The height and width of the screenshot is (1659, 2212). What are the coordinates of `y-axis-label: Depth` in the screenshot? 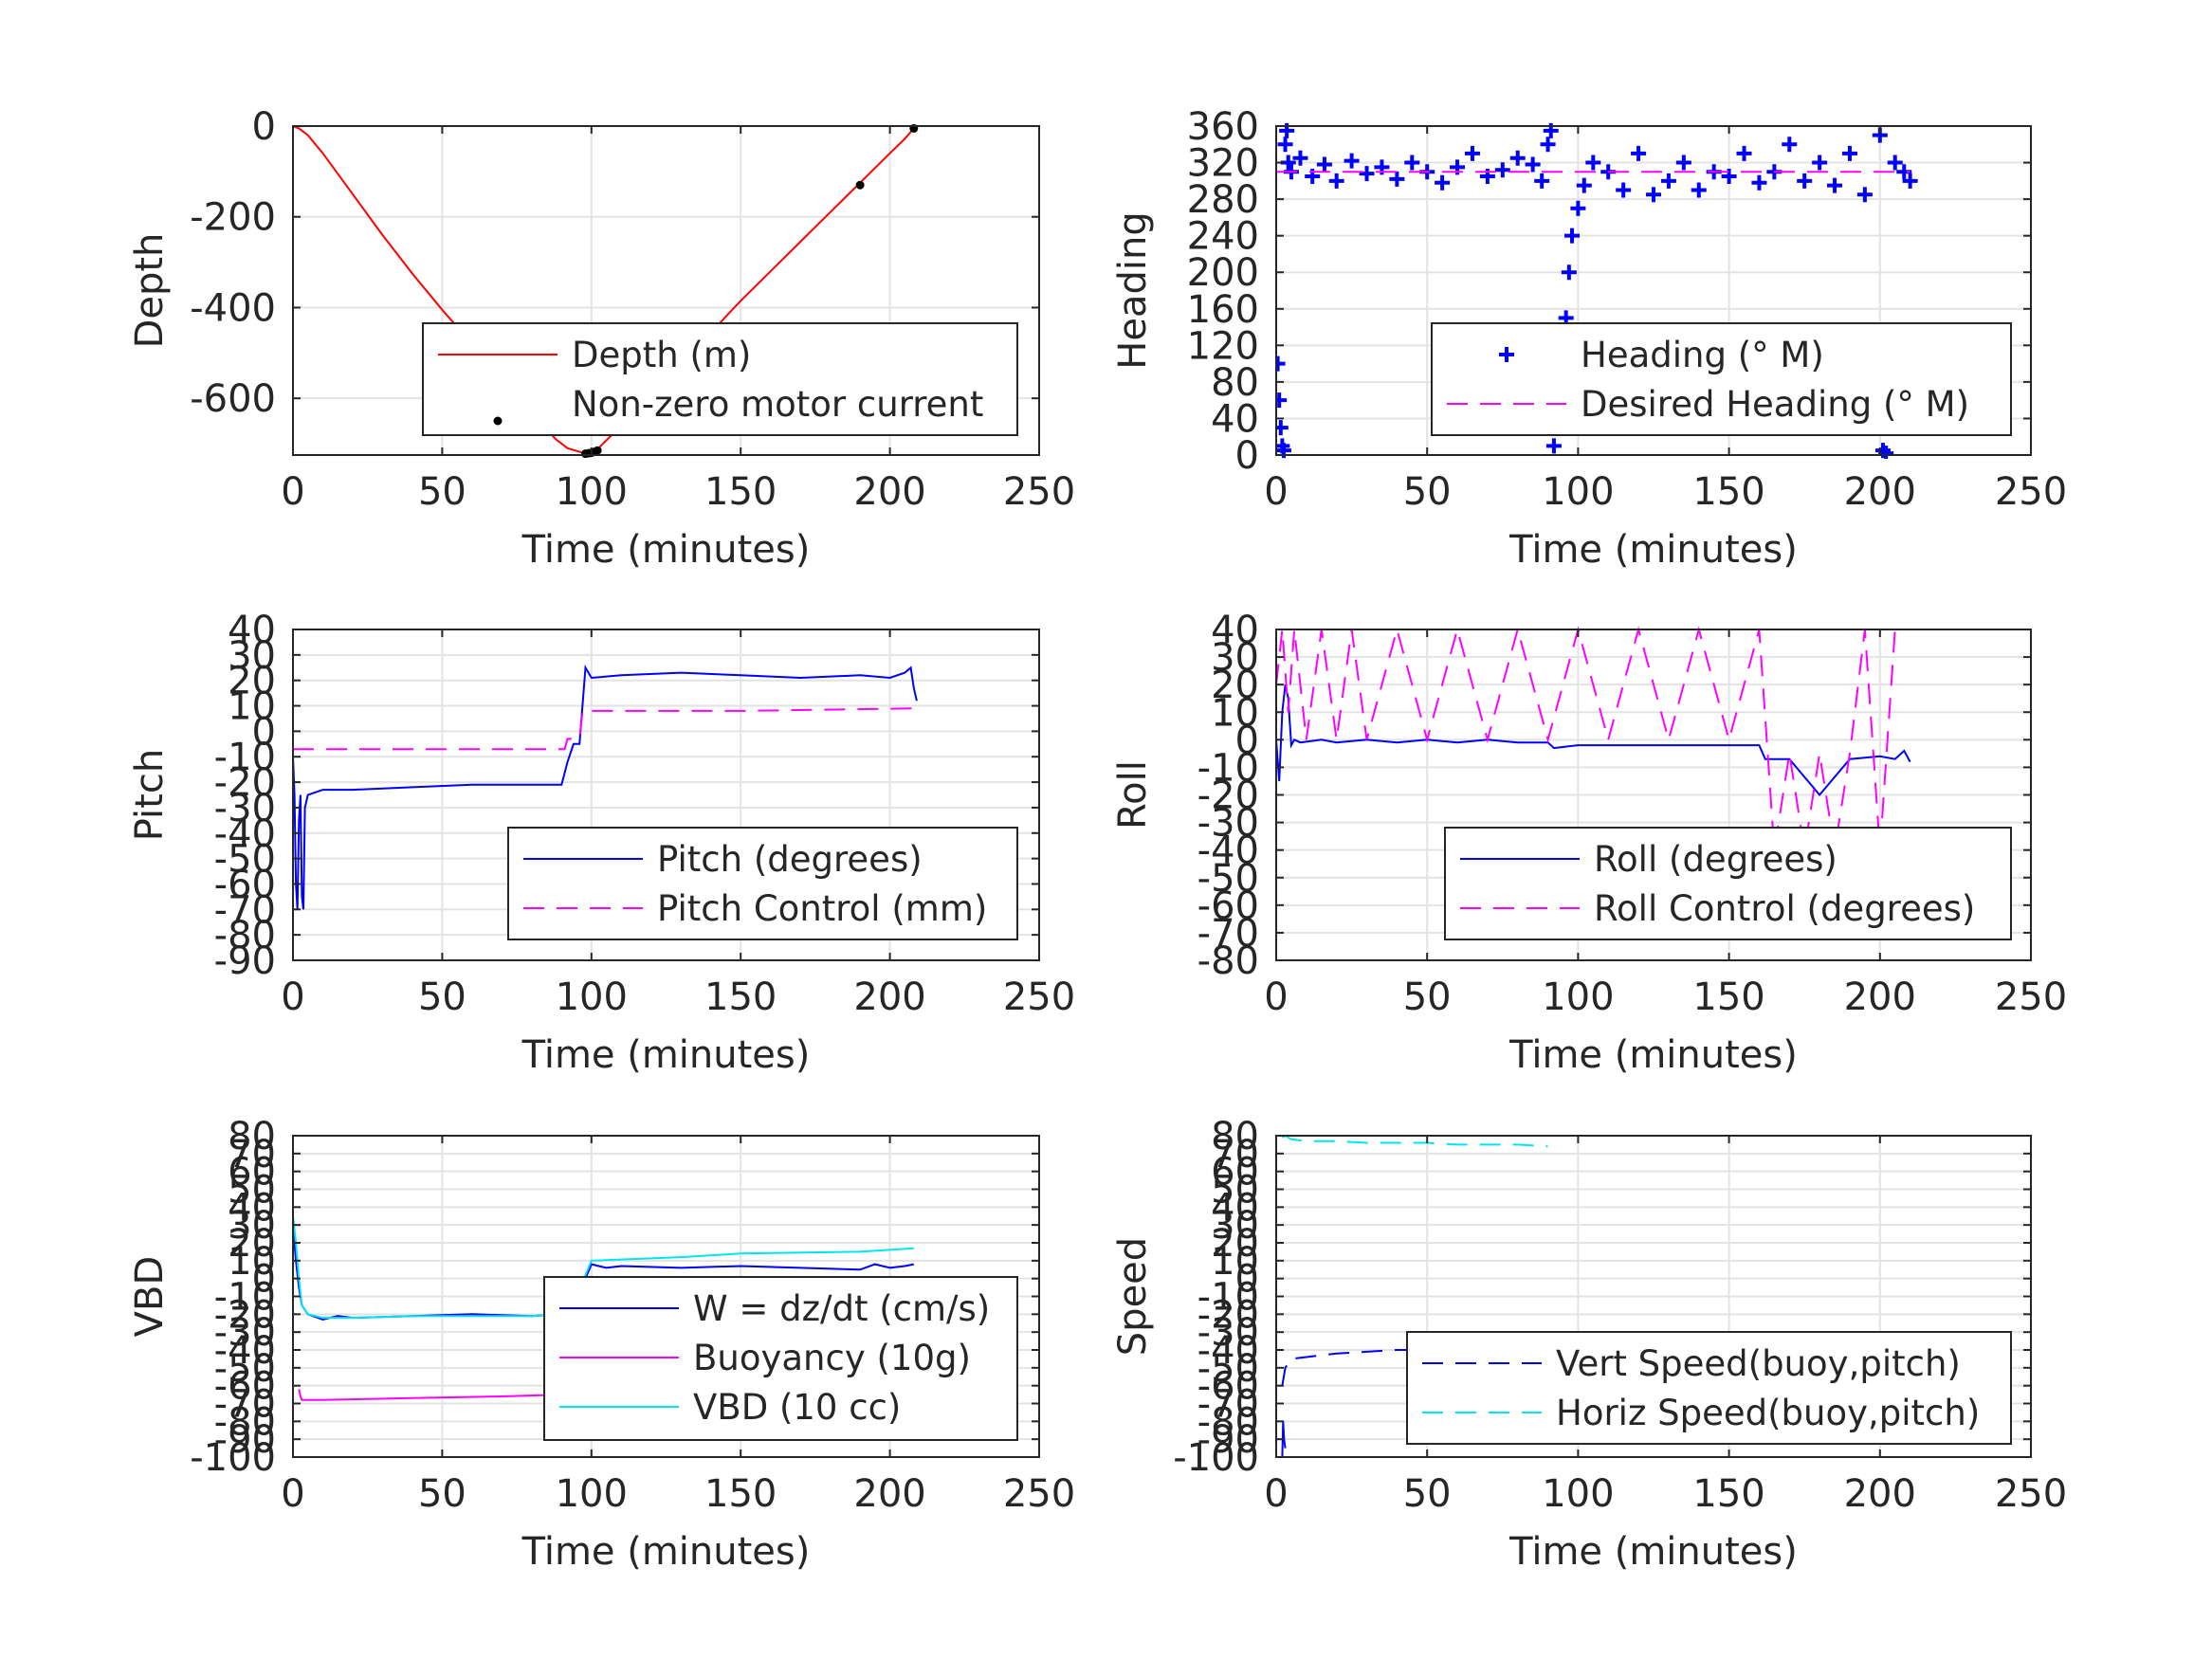 It's located at (150, 291).